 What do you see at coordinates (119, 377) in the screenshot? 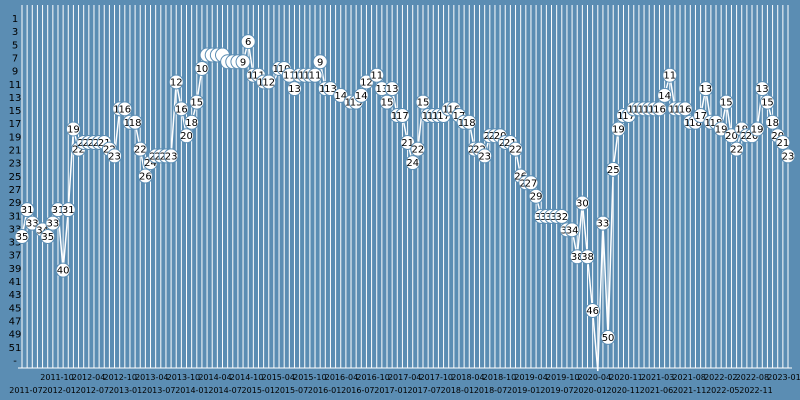
I see `x-tick-label-upper: 2012-10` at bounding box center [119, 377].